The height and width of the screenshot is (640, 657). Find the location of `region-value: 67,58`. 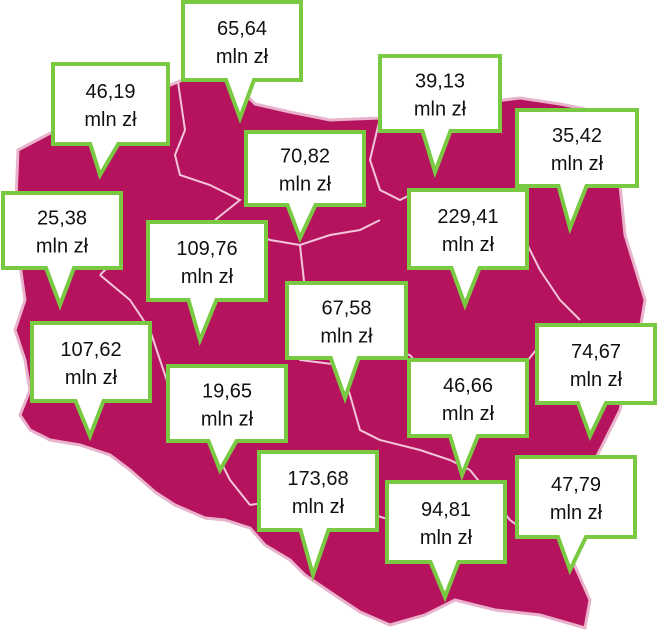

region-value: 67,58 is located at coordinates (346, 309).